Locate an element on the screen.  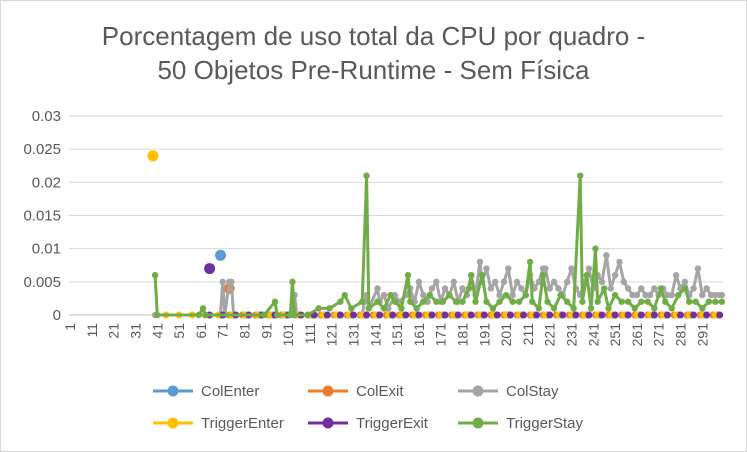
x-tick-label: 31 is located at coordinates (135, 331).